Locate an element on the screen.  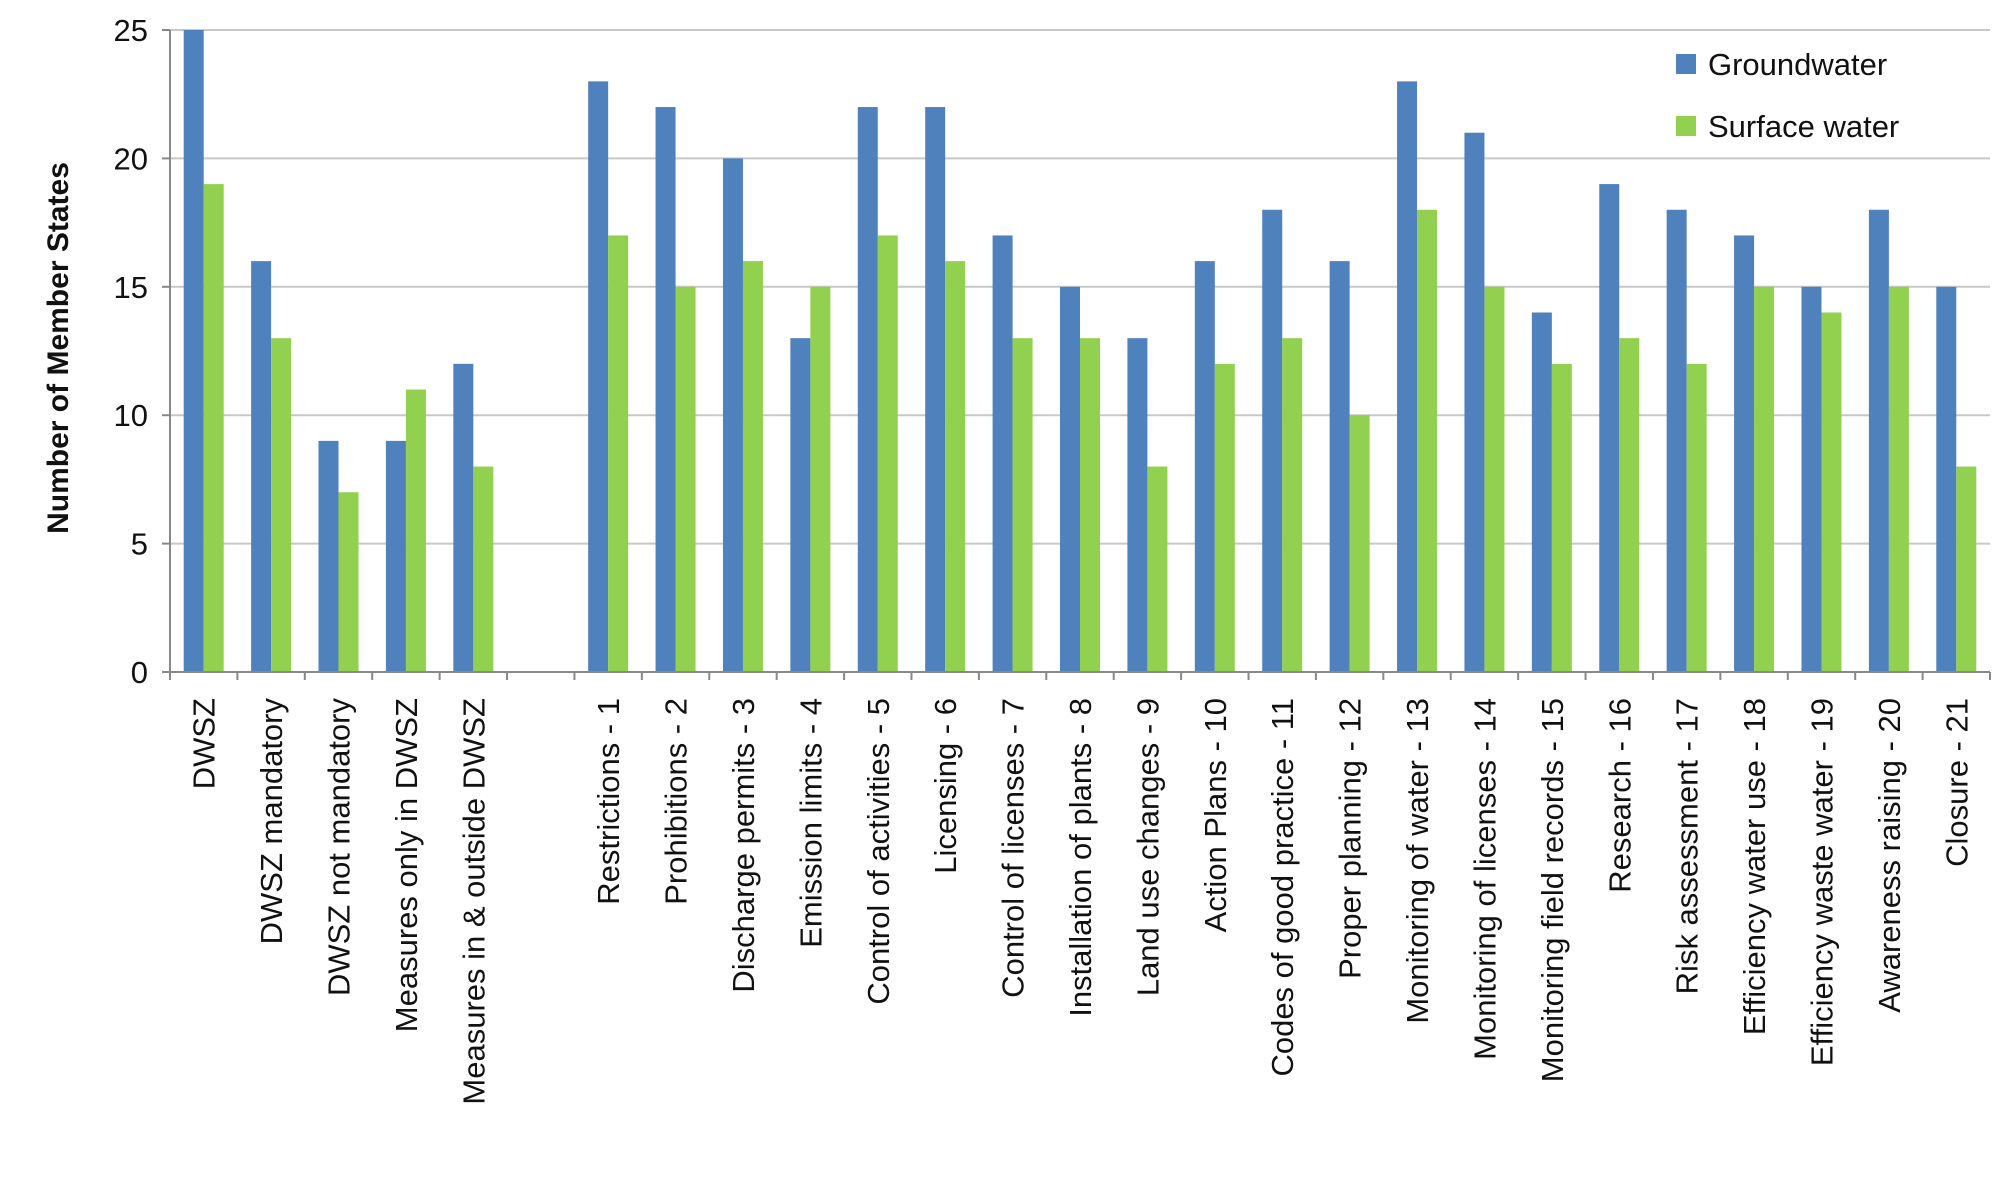
y-axis-label: Number of Member States is located at coordinates (58, 348).